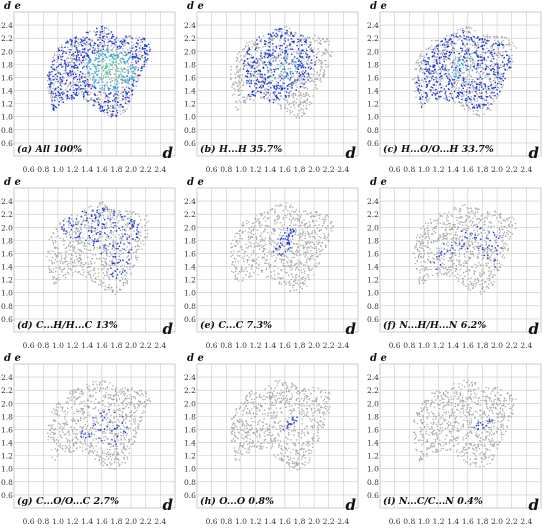  Describe the element at coordinates (373, 130) in the screenshot. I see `y-tick-label: 0.8` at that location.